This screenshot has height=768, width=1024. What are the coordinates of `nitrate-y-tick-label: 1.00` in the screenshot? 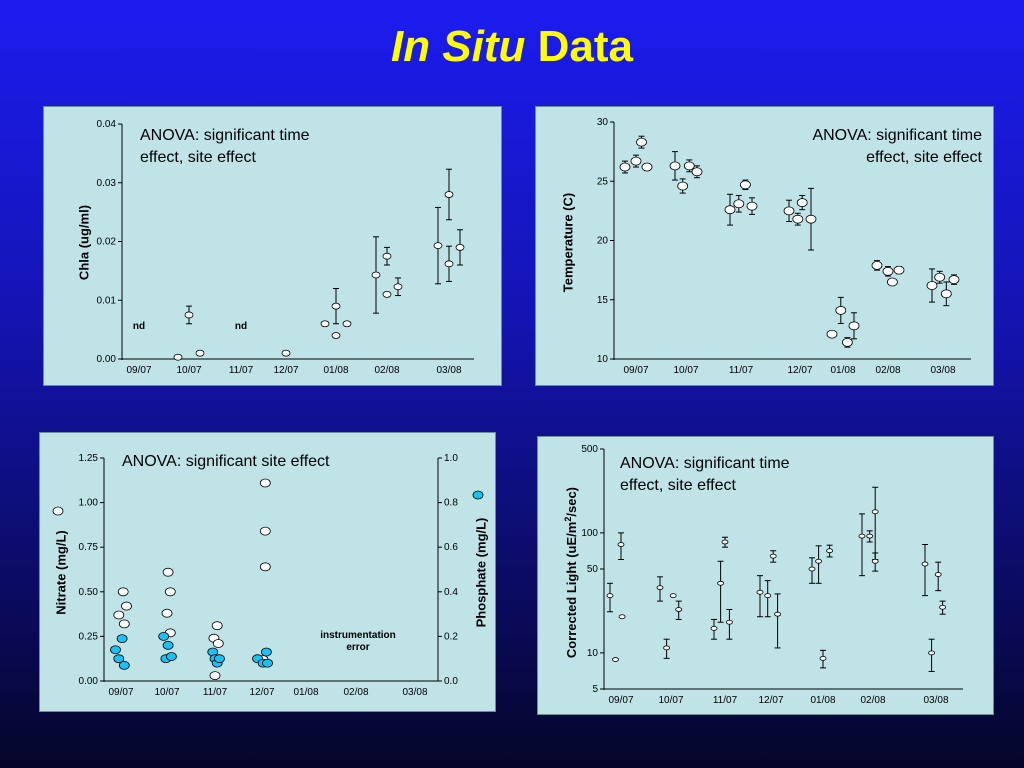 It's located at (89, 503).